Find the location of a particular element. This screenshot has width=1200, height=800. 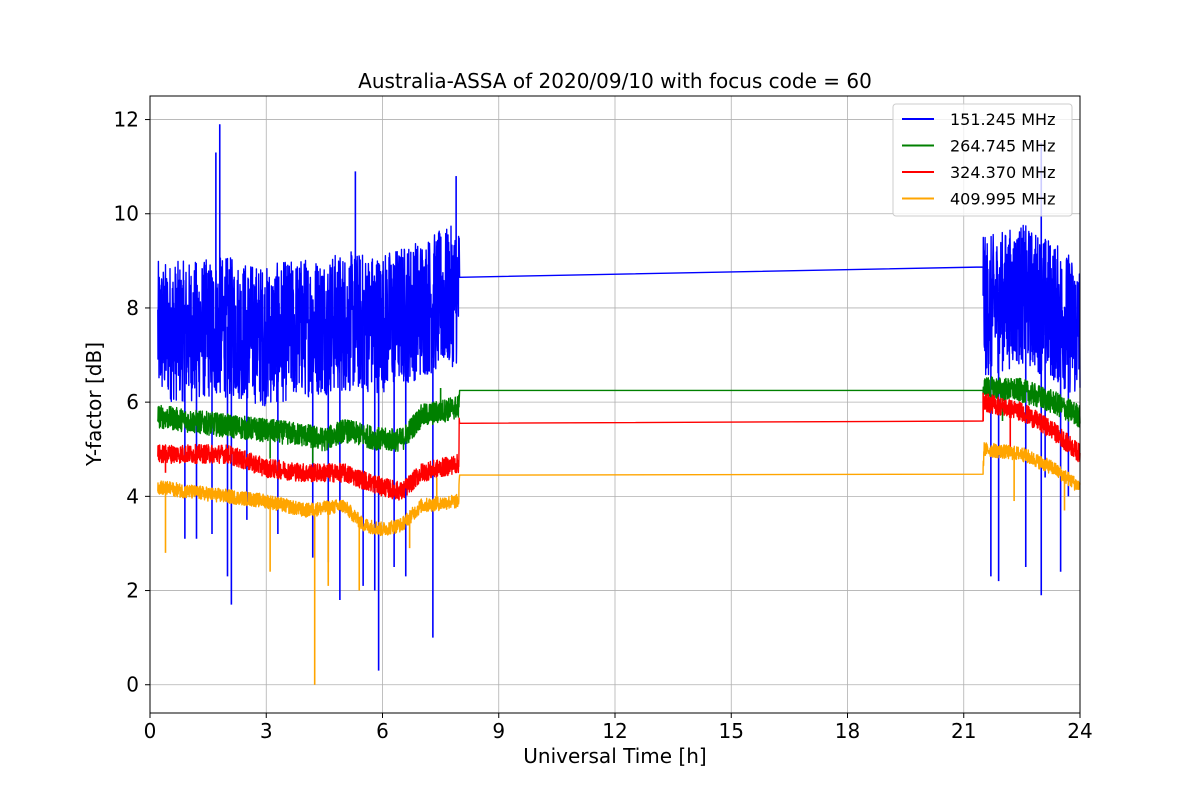

legend-entry: 264.745 MHz is located at coordinates (1002, 146).